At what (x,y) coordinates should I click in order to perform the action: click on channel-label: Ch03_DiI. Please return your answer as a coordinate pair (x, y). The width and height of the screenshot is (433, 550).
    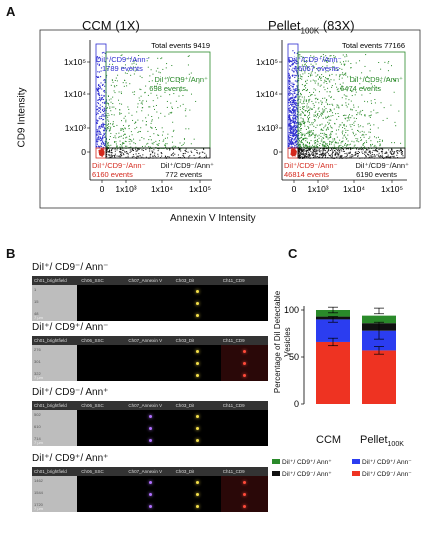
    Looking at the image, I should click on (185, 280).